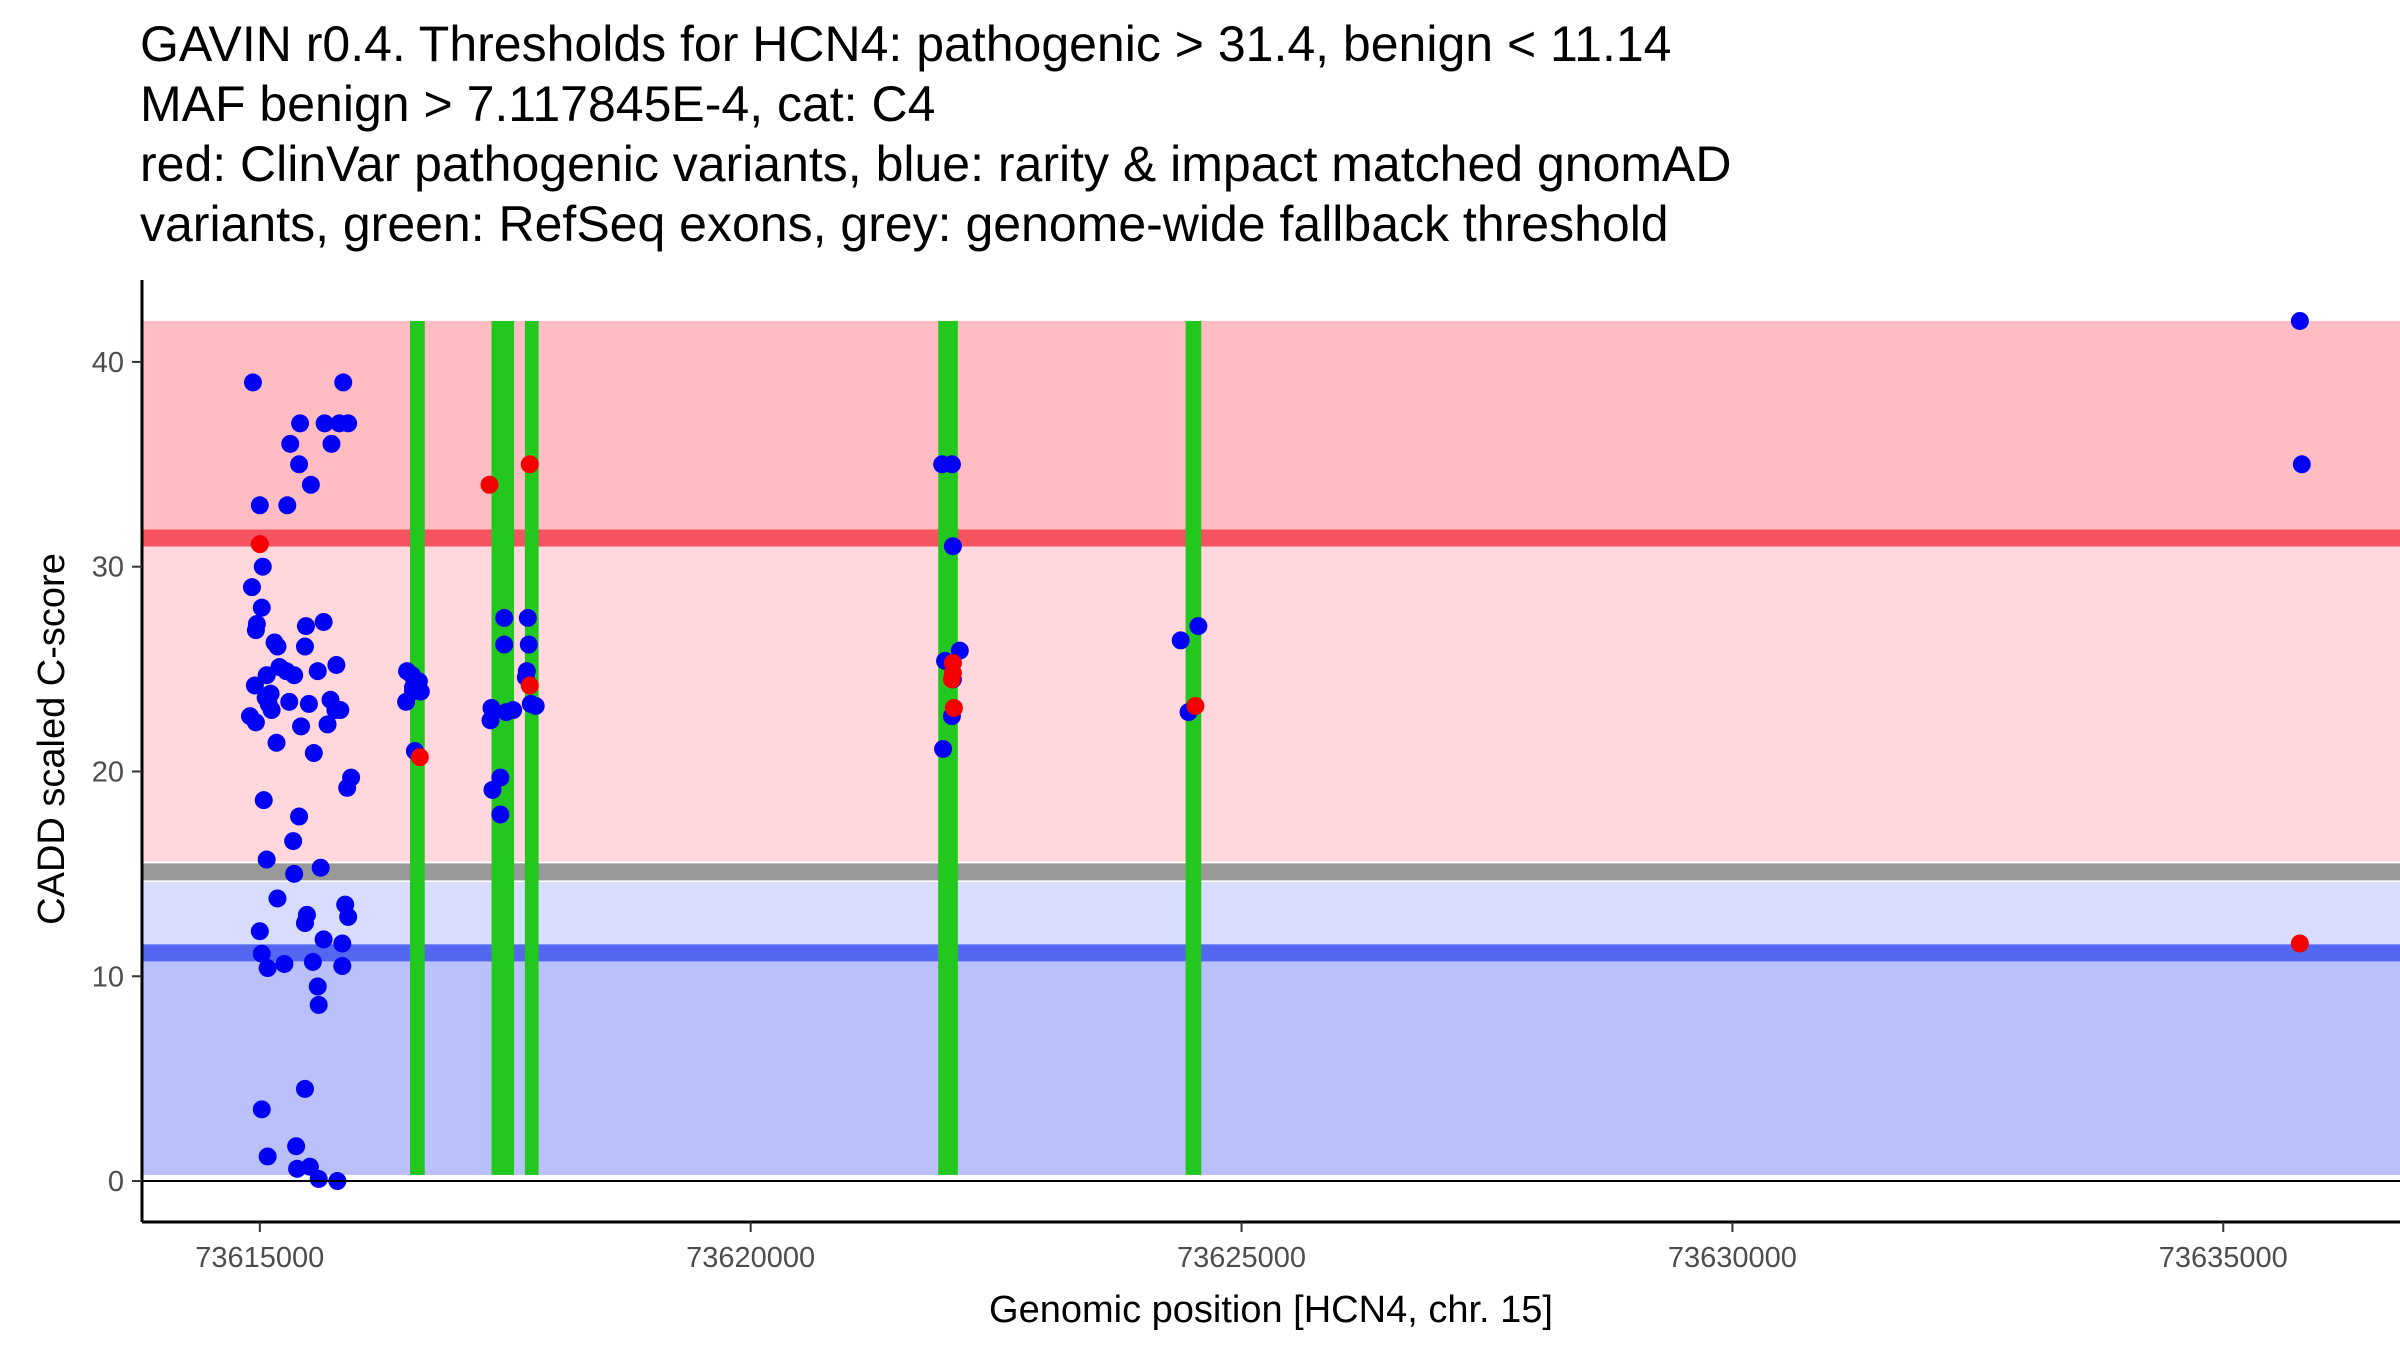 This screenshot has width=2400, height=1350. Describe the element at coordinates (116, 1182) in the screenshot. I see `y-tick-label: 0` at that location.